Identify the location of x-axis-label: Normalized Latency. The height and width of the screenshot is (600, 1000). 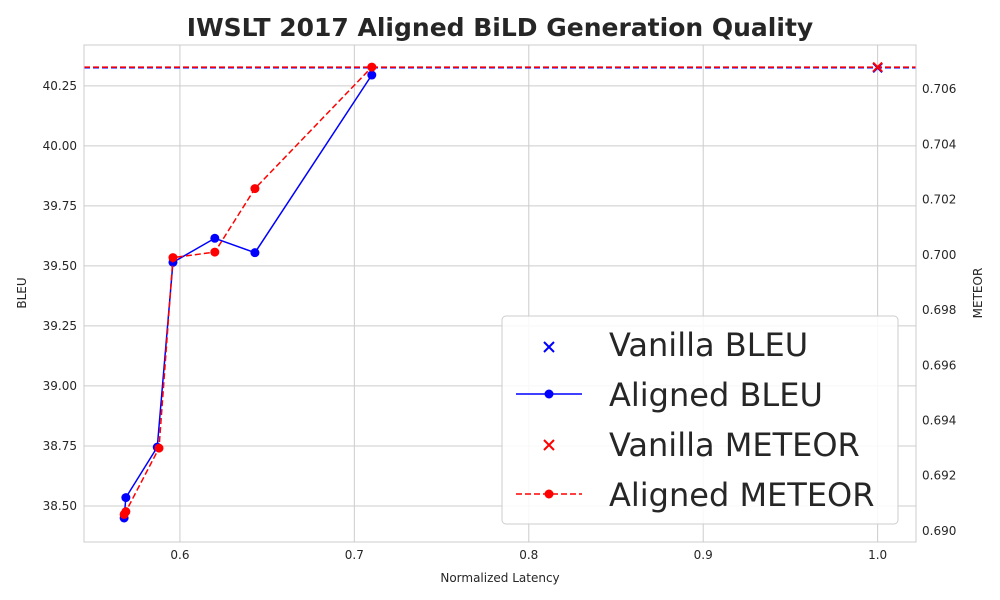
(499, 578).